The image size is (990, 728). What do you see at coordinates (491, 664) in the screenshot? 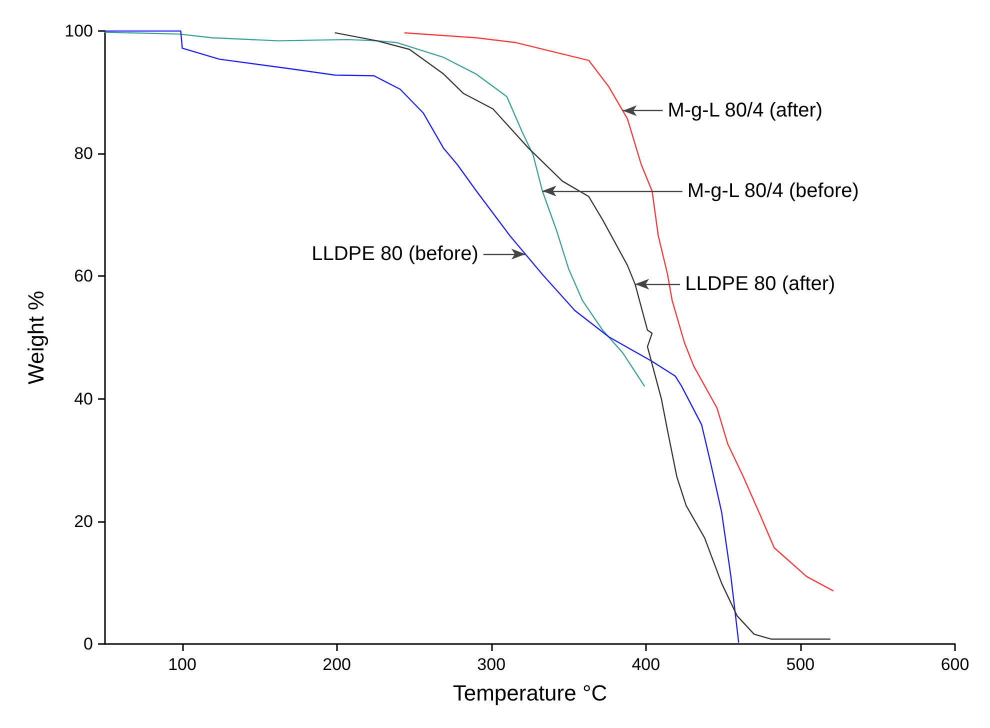
I see `x-tick-label: 300` at bounding box center [491, 664].